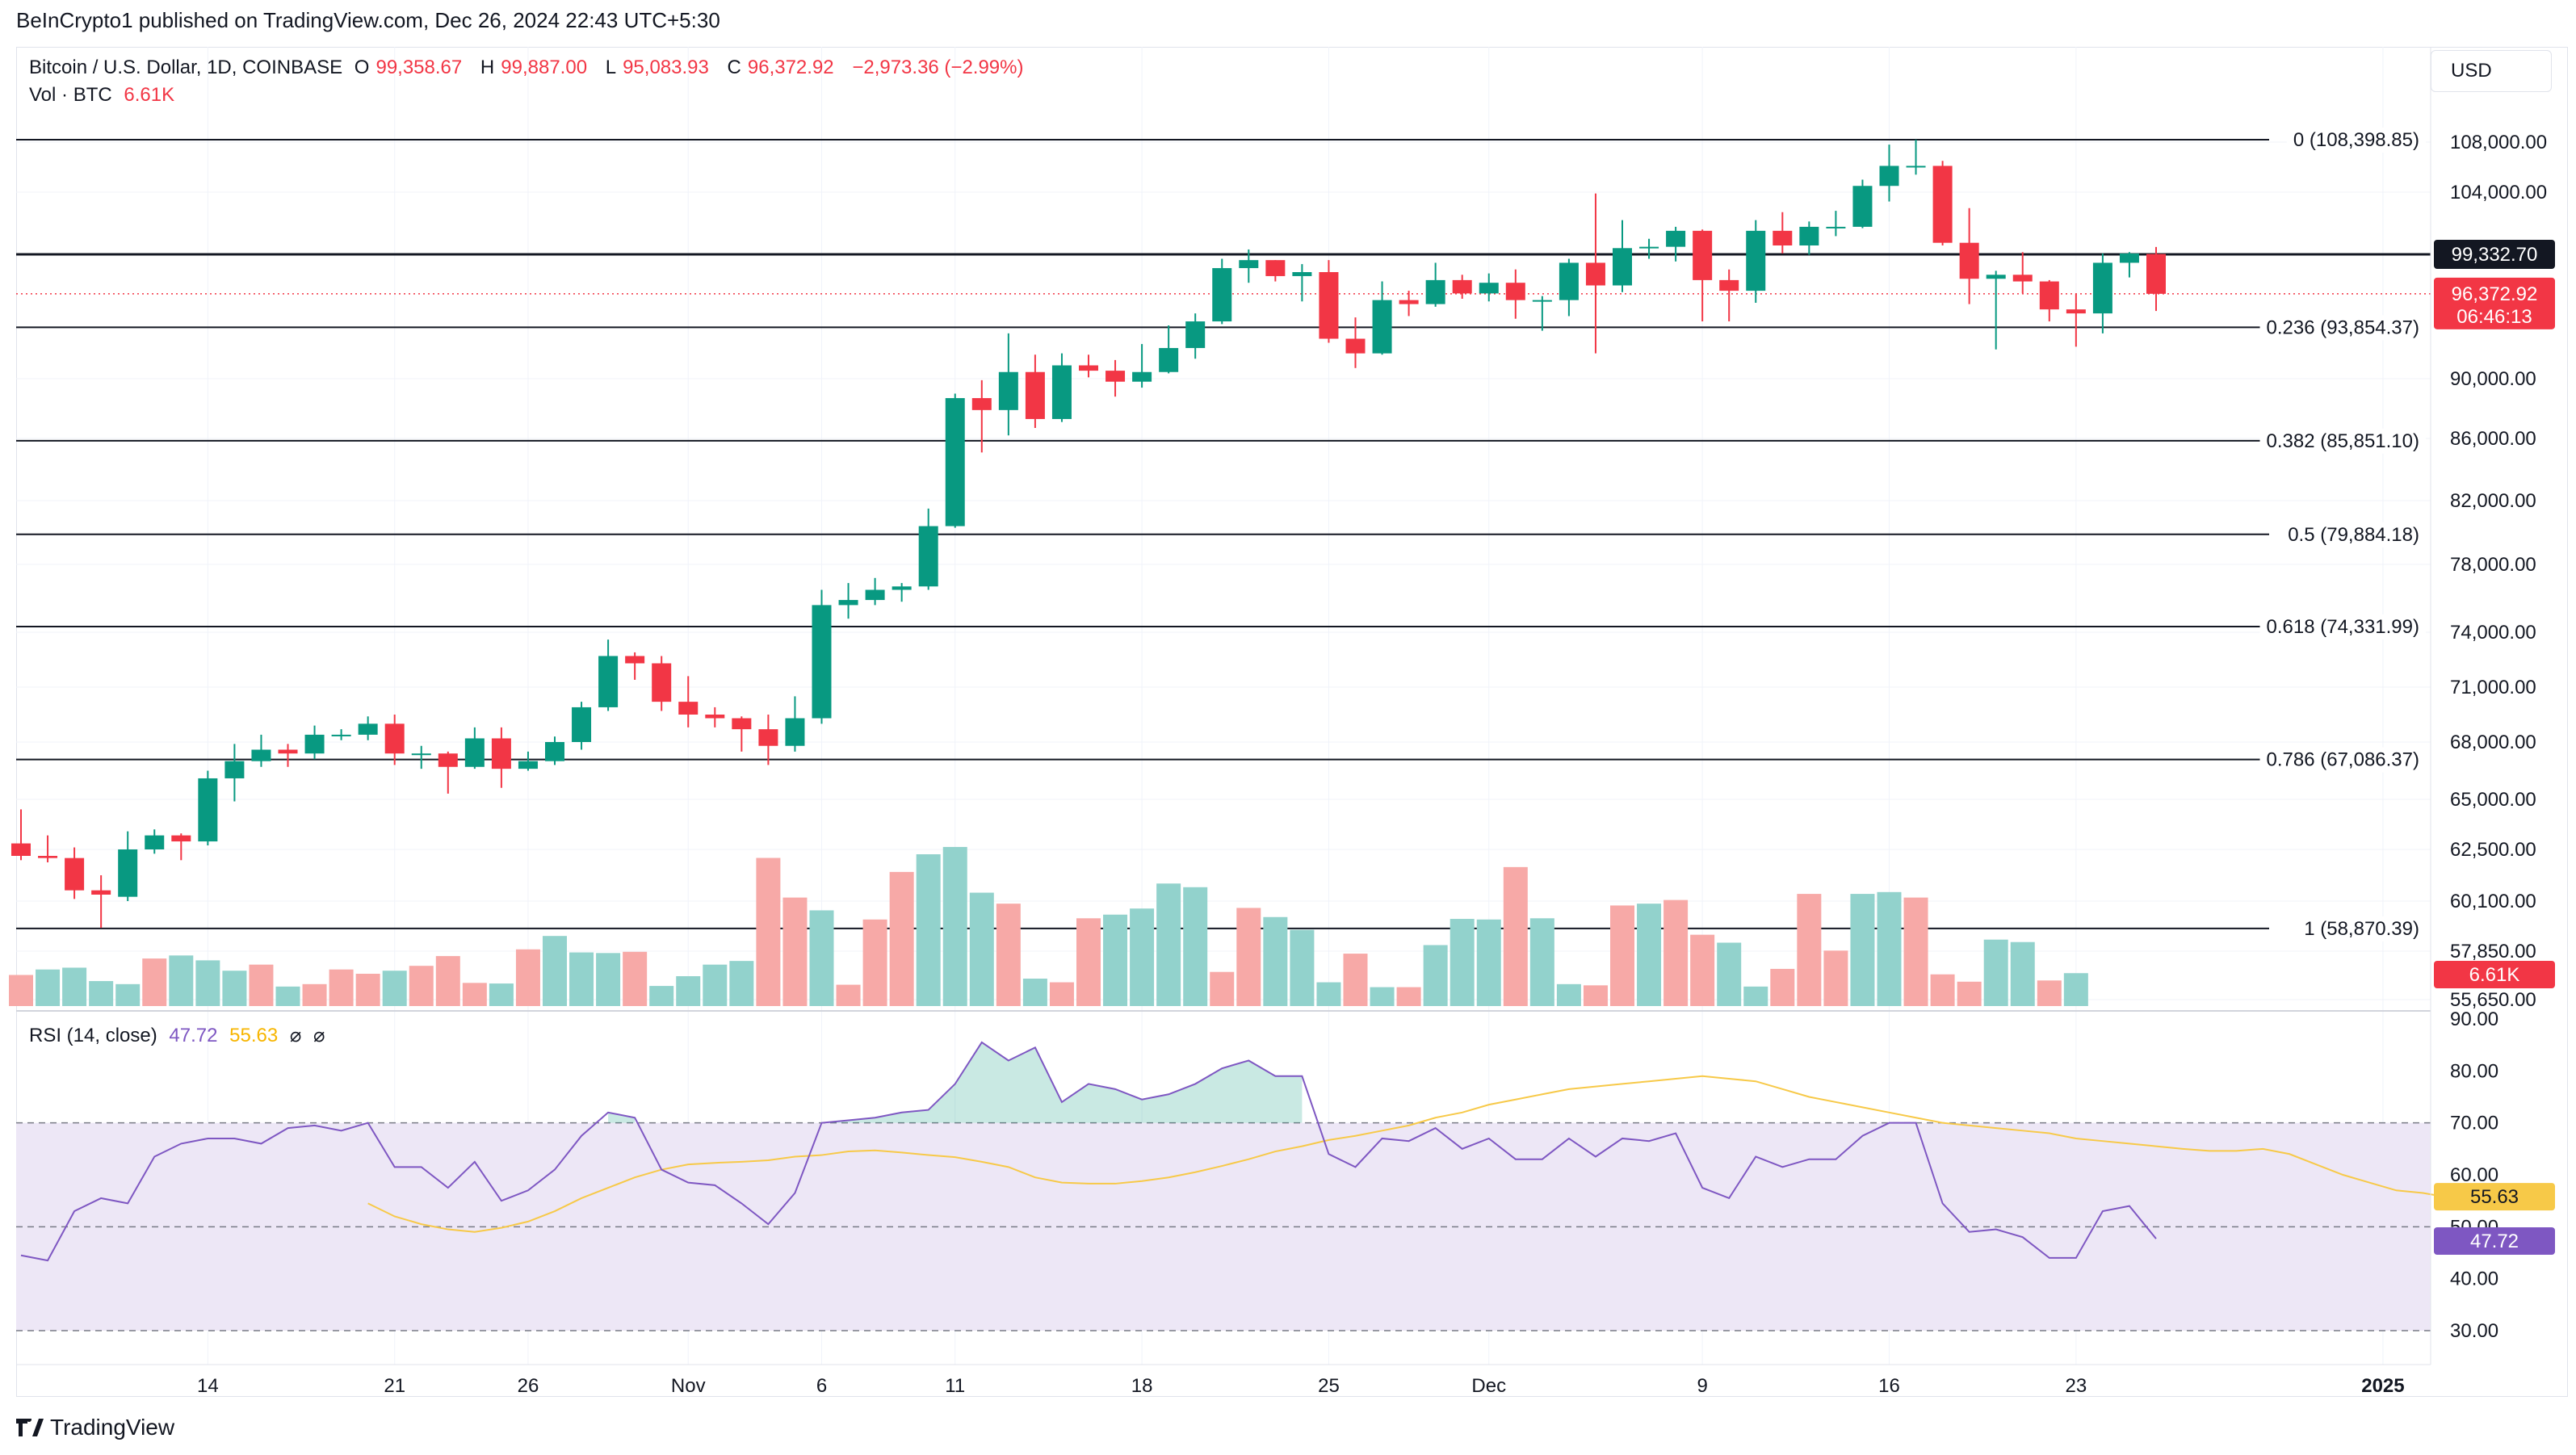 The image size is (2576, 1455). Describe the element at coordinates (193, 1035) in the screenshot. I see `rsi-value: 47.72` at that location.